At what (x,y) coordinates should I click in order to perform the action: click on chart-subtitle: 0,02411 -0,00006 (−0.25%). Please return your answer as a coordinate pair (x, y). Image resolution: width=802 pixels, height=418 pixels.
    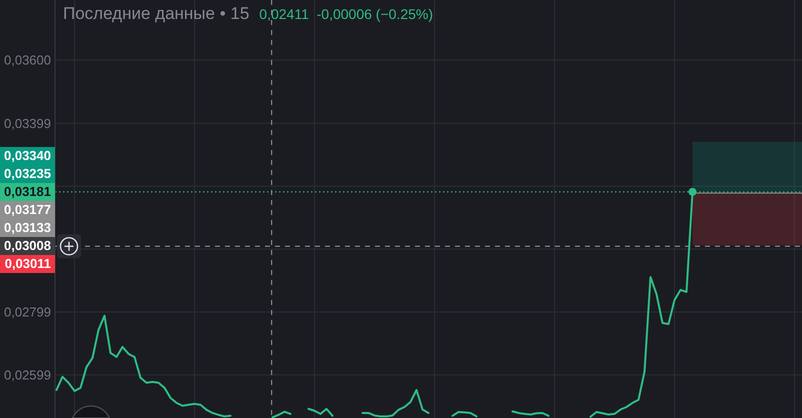
    Looking at the image, I should click on (346, 14).